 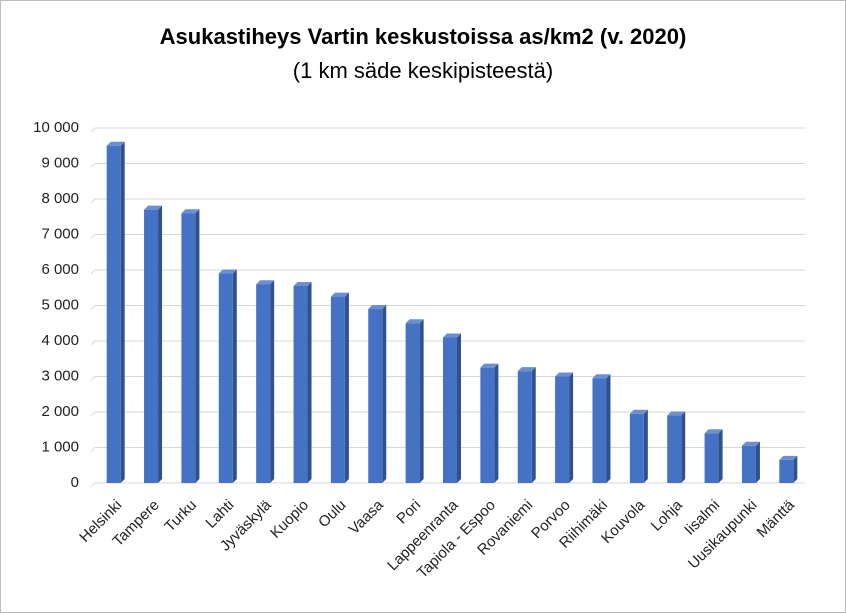 What do you see at coordinates (60, 162) in the screenshot?
I see `y-tick-label: 9 000` at bounding box center [60, 162].